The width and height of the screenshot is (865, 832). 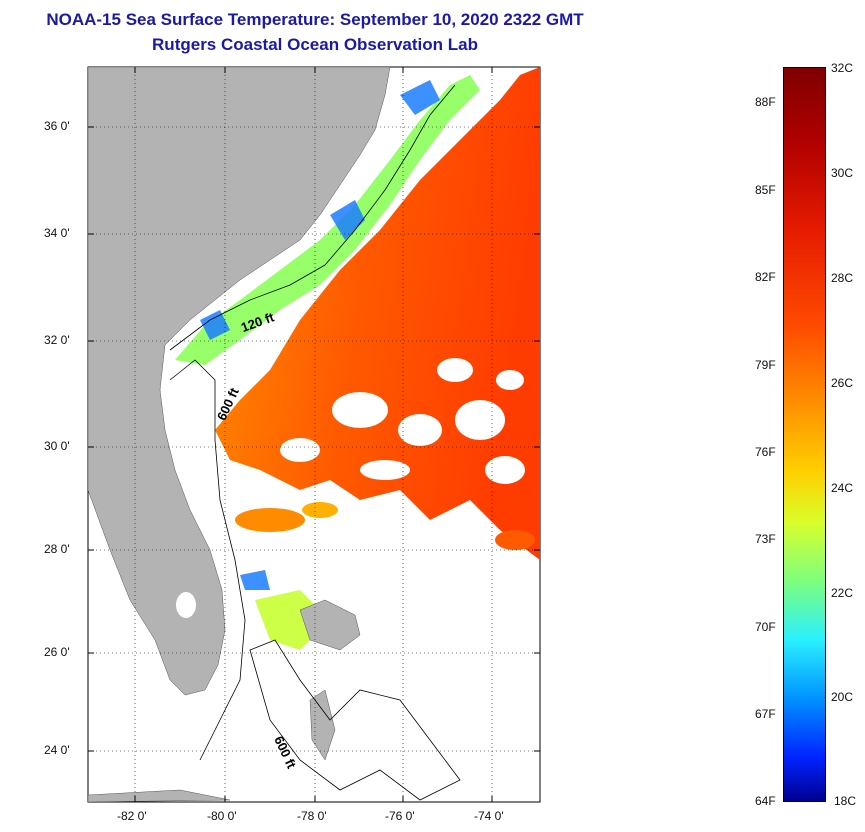 I want to click on lat-label: 30 0', so click(x=57, y=446).